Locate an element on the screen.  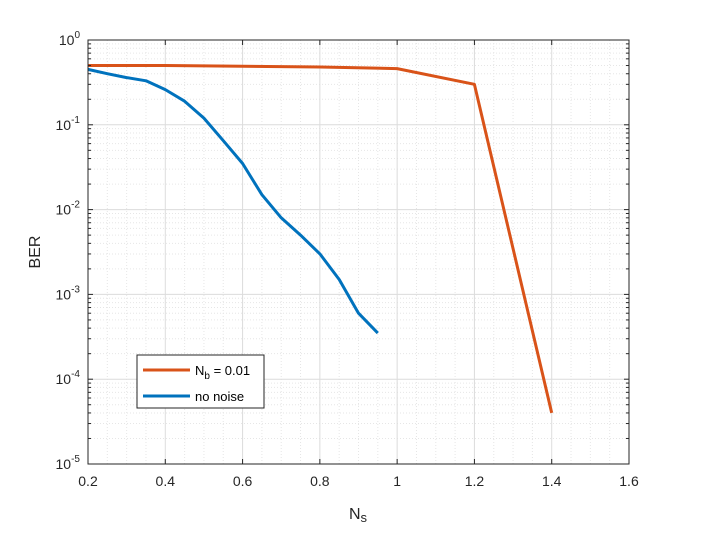
y-tick-label-exponent: -5 is located at coordinates (75, 459).